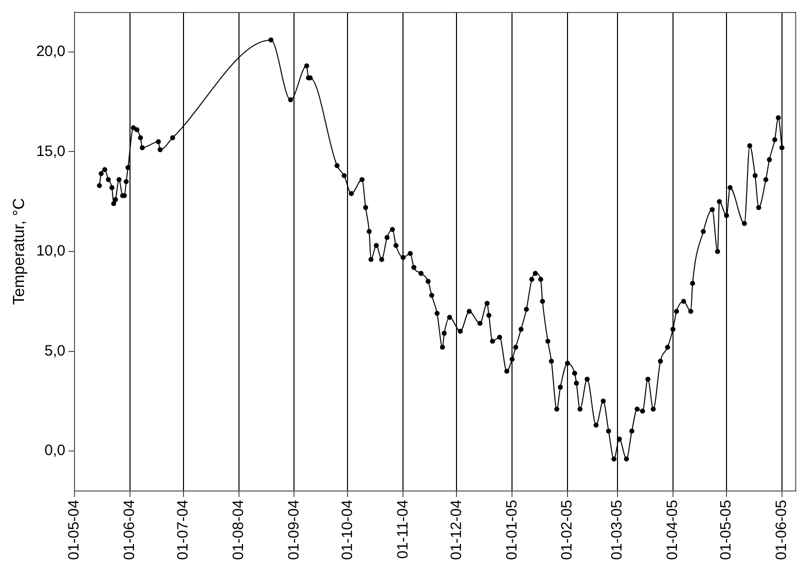 This screenshot has height=565, width=803. I want to click on x-tick-label: 01-05-04, so click(74, 530).